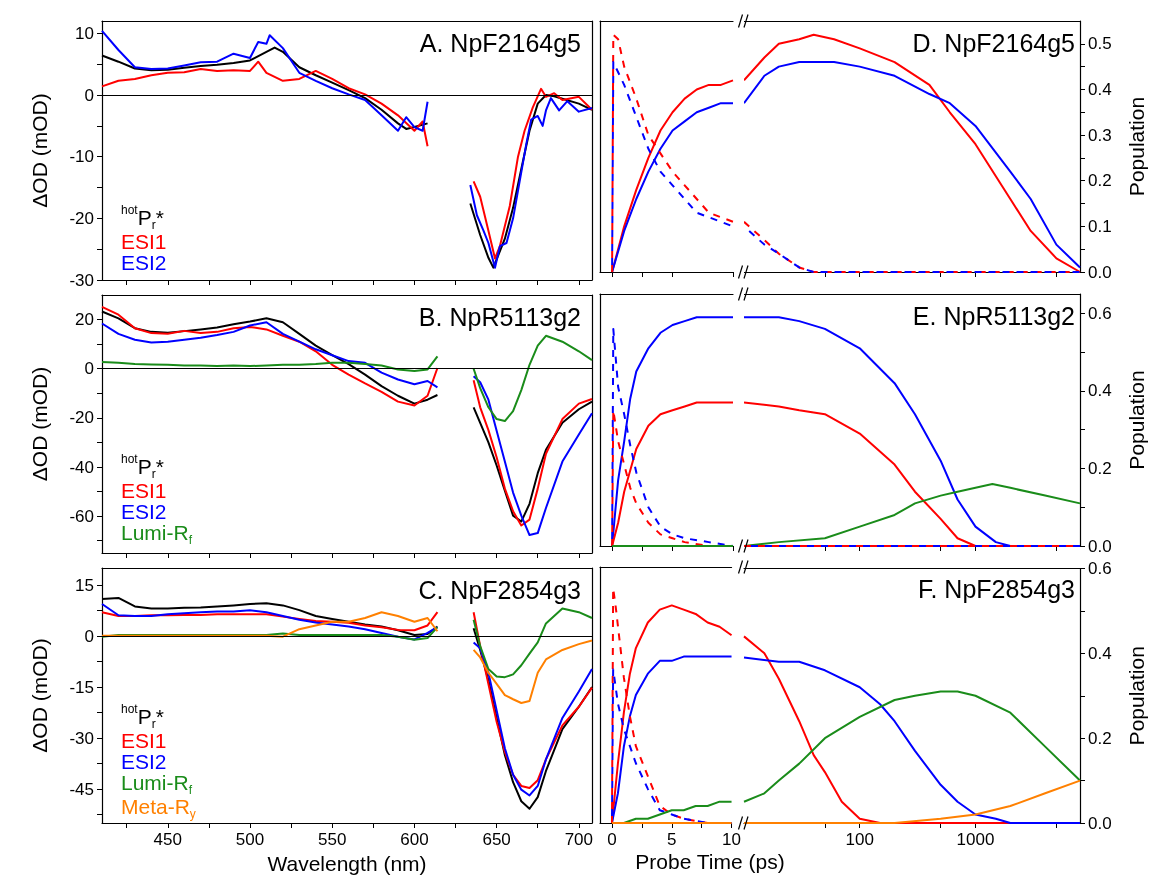 The height and width of the screenshot is (879, 1155). Describe the element at coordinates (414, 839) in the screenshot. I see `x-tick-label: 600` at that location.